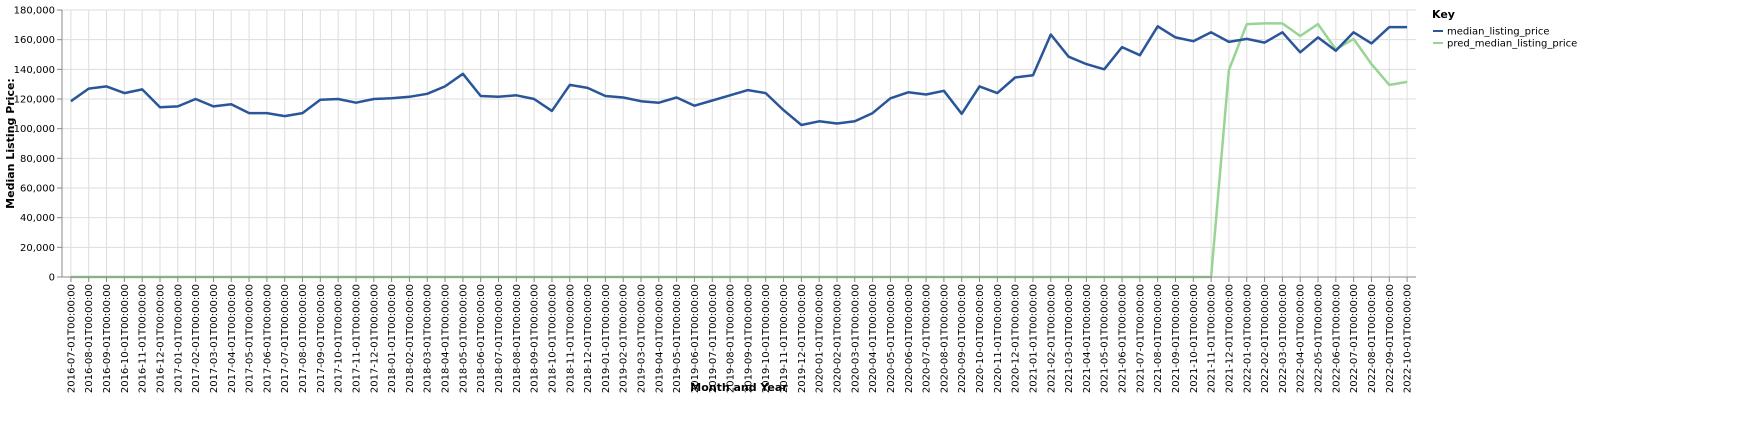 The width and height of the screenshot is (1759, 447). What do you see at coordinates (748, 338) in the screenshot?
I see `x-tick-label: 2019-09-01T00:00:00` at bounding box center [748, 338].